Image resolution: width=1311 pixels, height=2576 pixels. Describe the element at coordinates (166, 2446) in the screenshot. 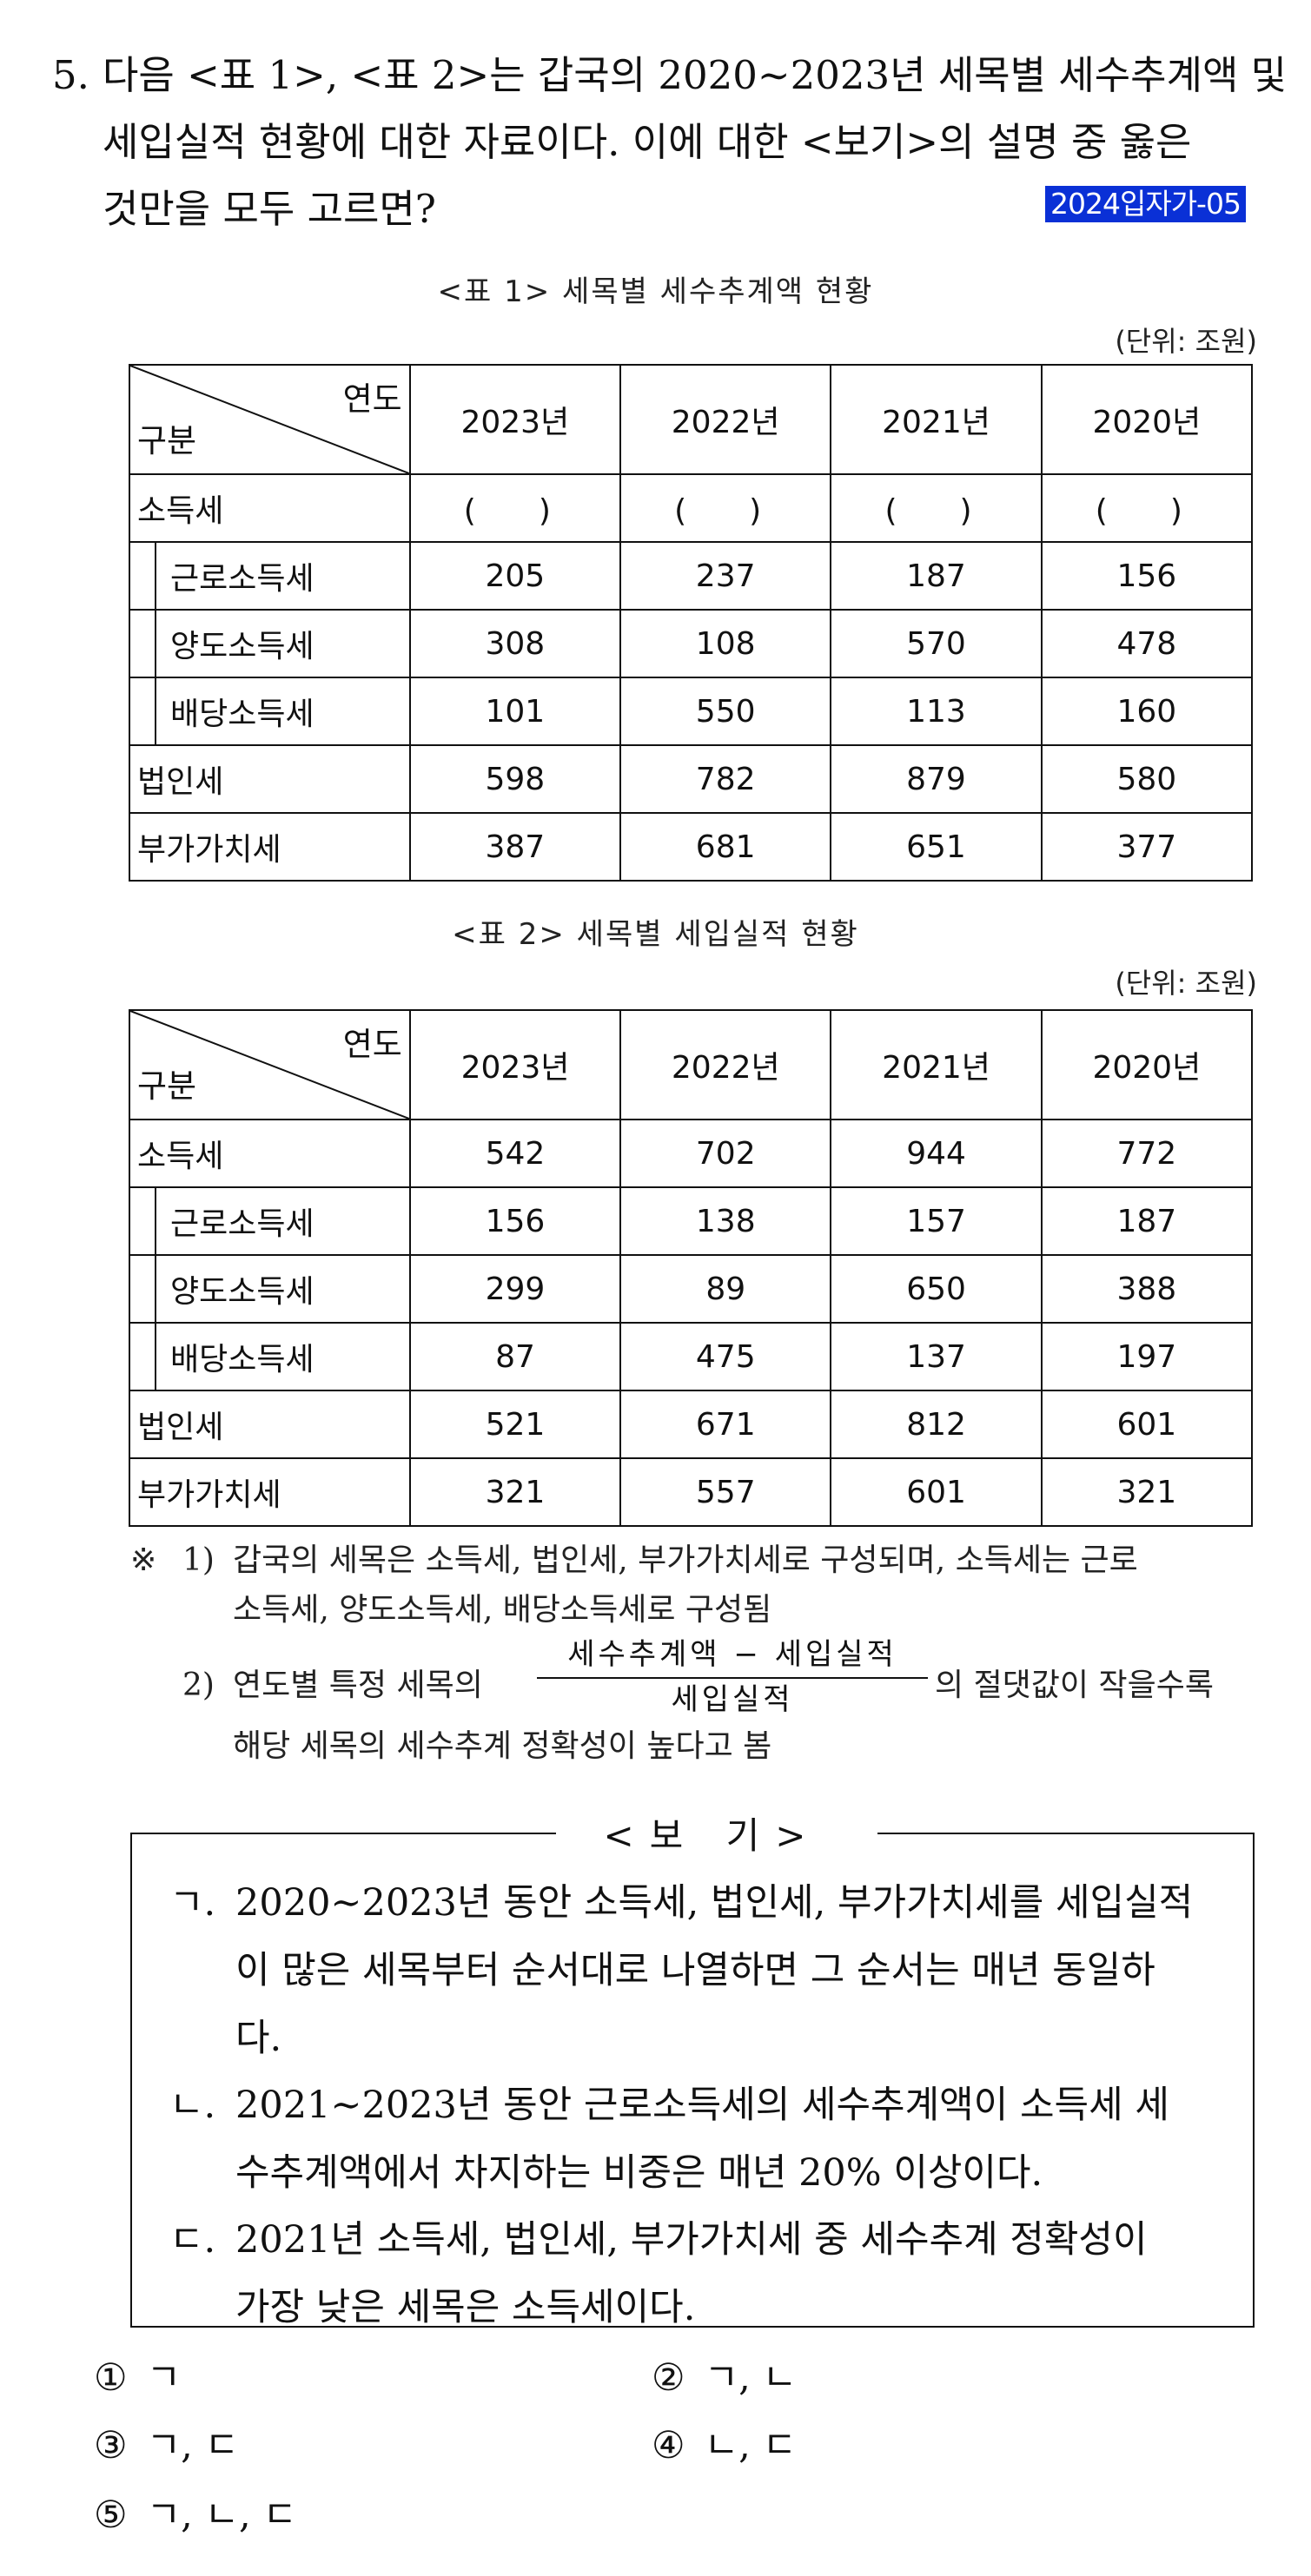

I see `answer-option: ③ ㄱ, ㄷ` at that location.